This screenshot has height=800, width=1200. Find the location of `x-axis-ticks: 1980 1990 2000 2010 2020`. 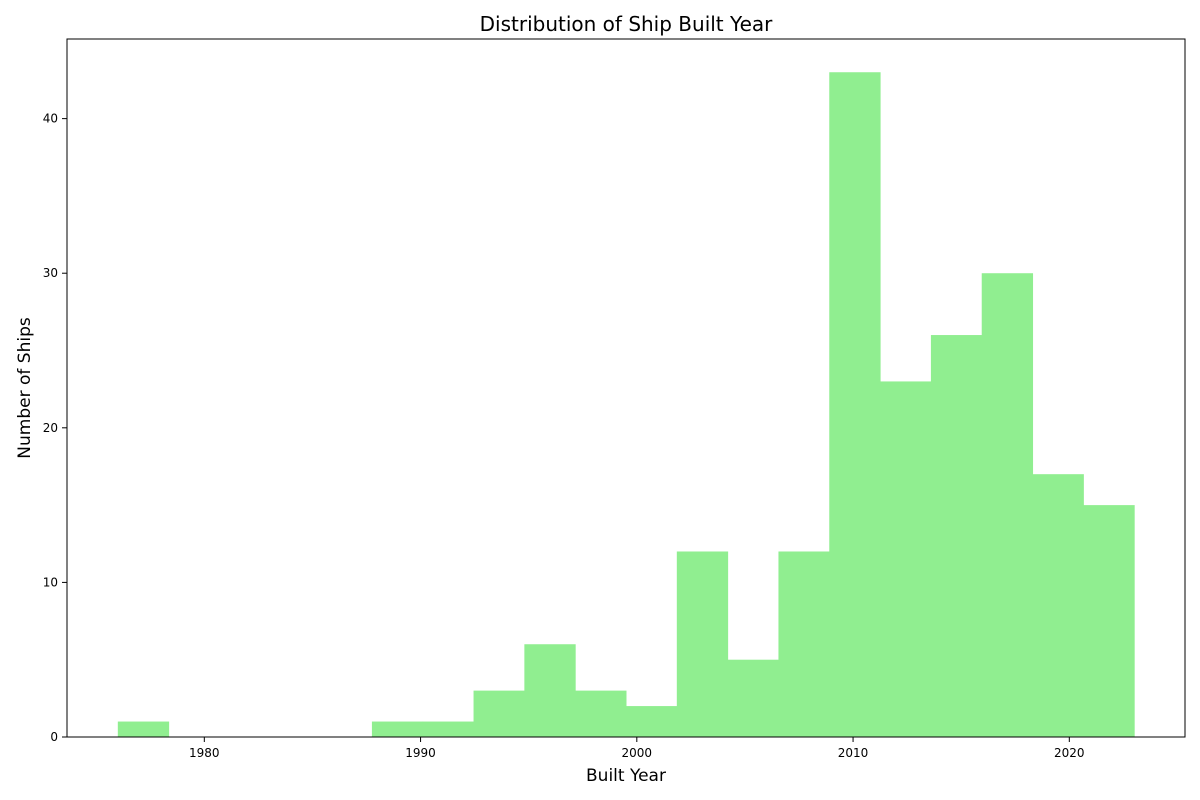

x-axis-ticks: 1980 1990 2000 2010 2020 is located at coordinates (637, 748).